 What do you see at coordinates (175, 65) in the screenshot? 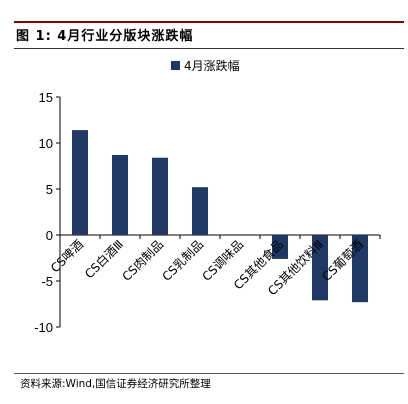
I see `legend-swatch` at bounding box center [175, 65].